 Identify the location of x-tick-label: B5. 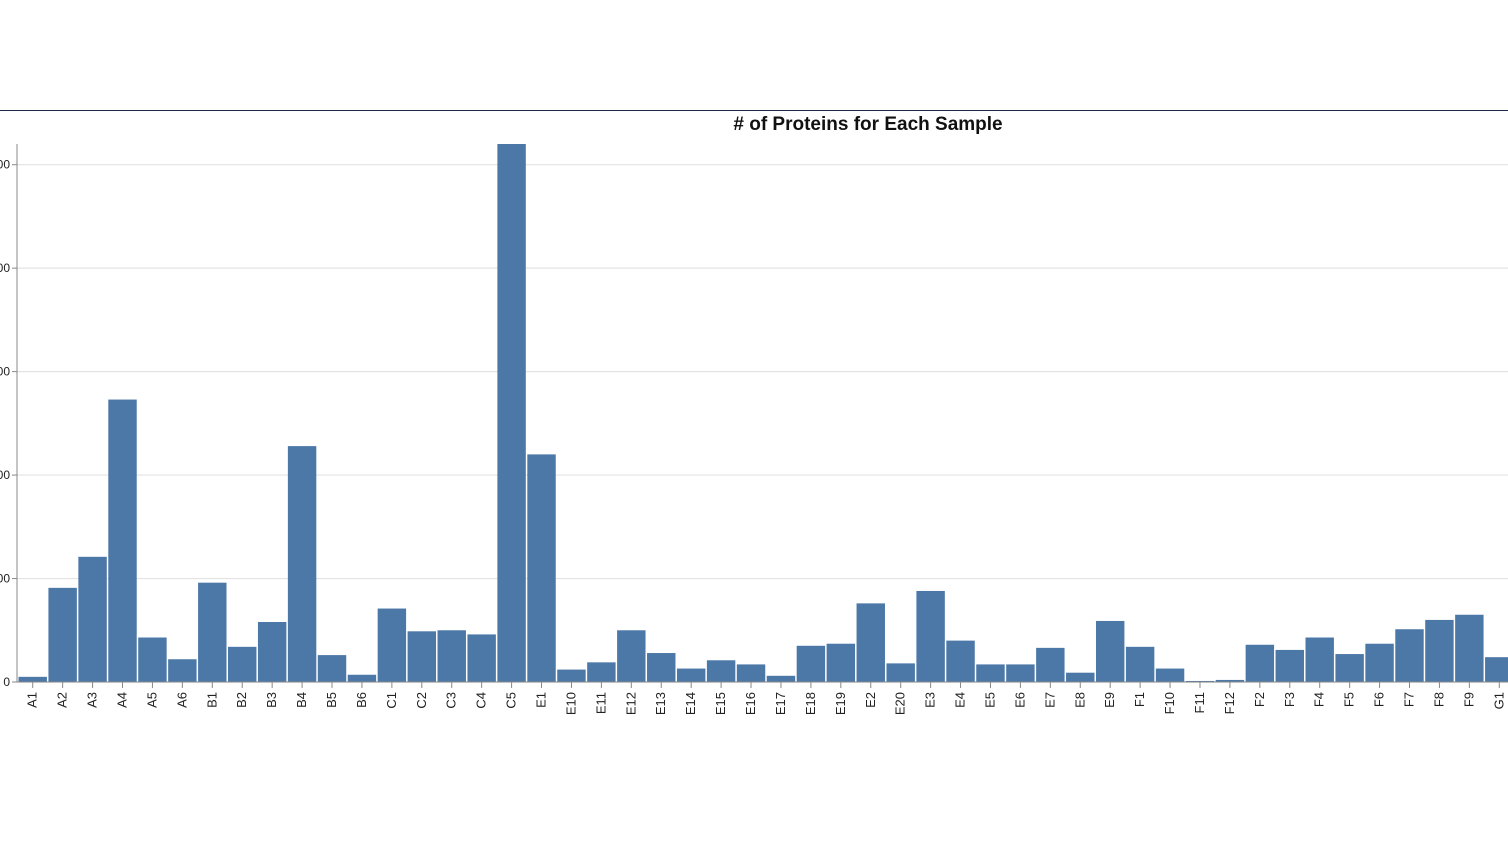
(331, 700).